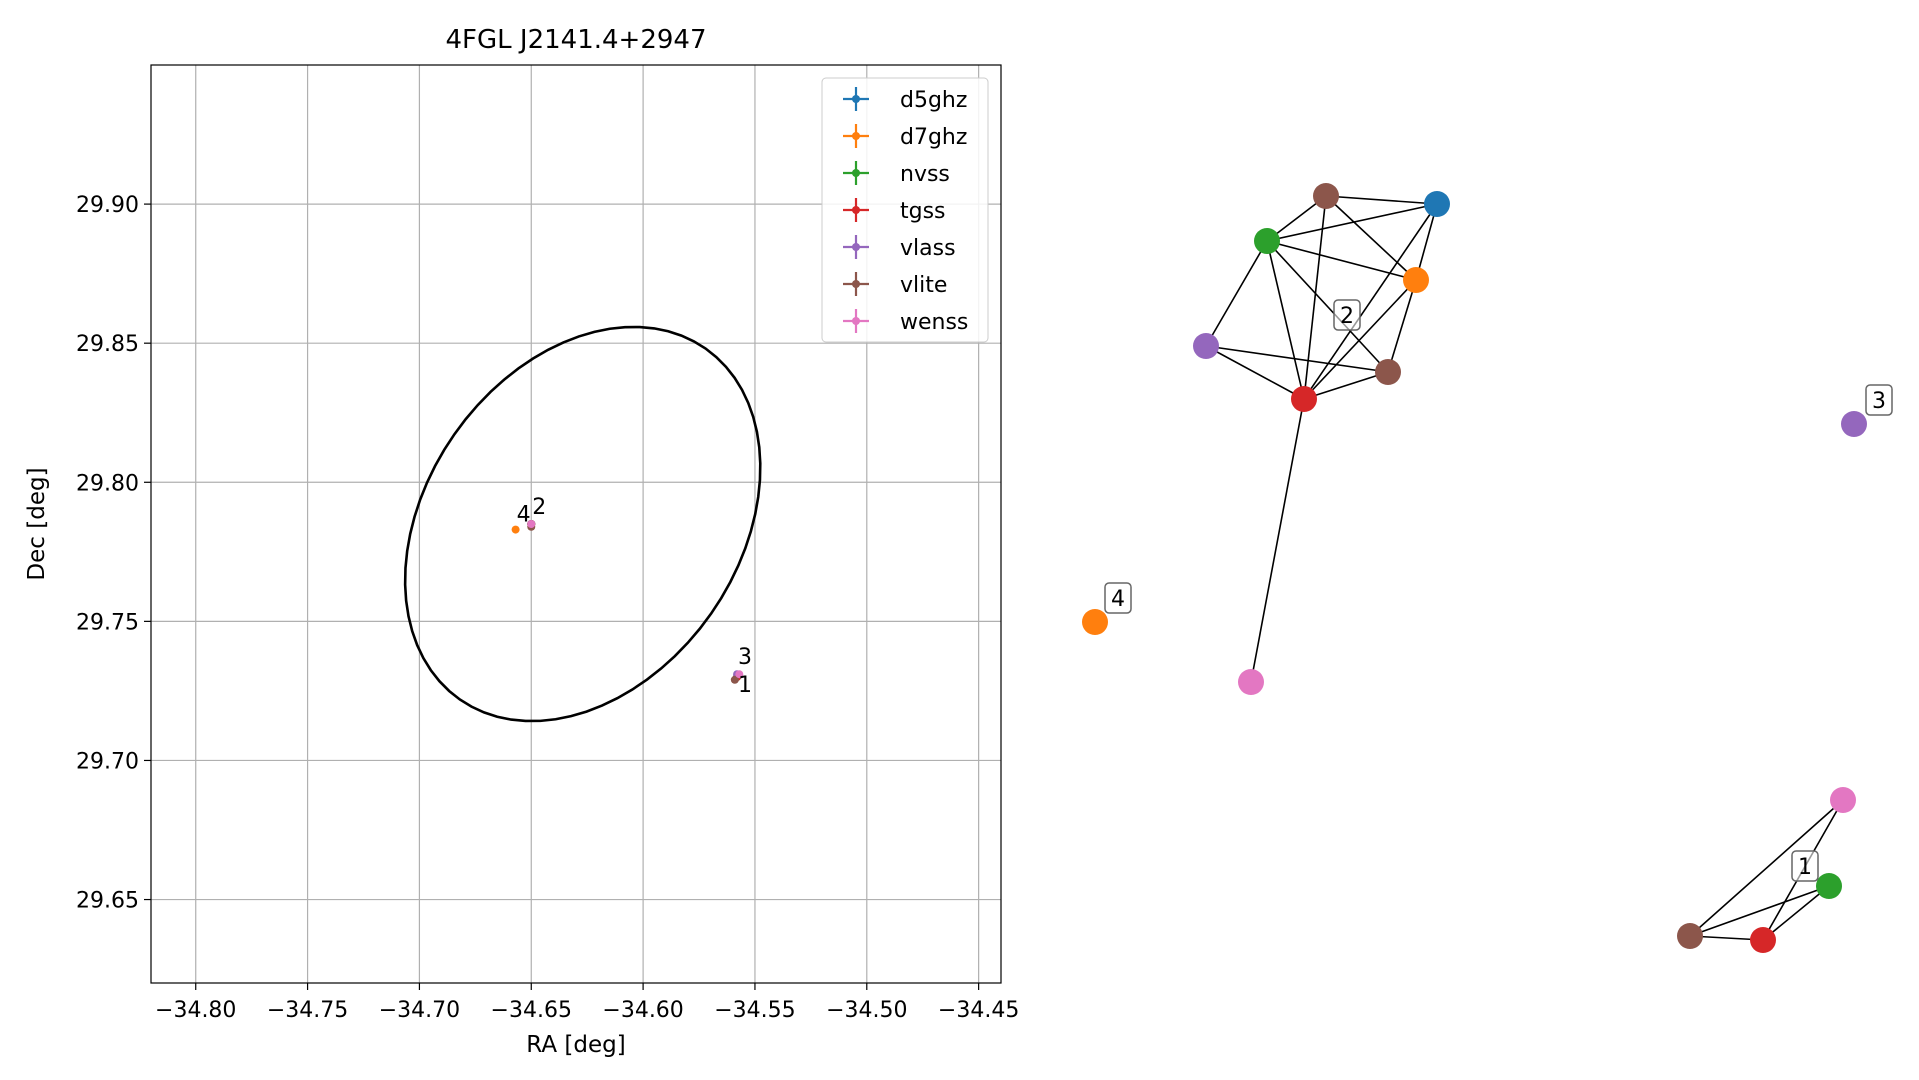  I want to click on cluster-label-text: 4, so click(1118, 599).